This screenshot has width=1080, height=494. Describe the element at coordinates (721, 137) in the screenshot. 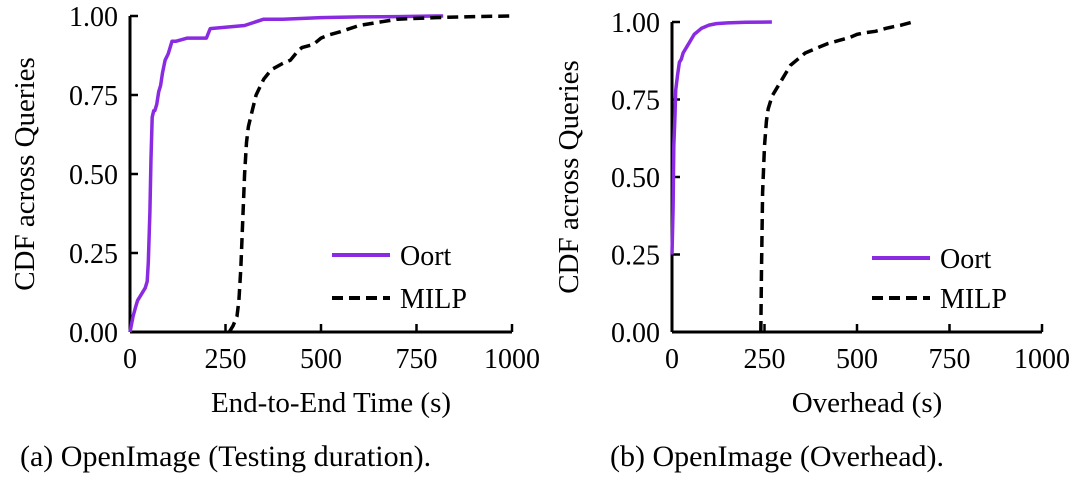

I see `series-line-oort` at that location.